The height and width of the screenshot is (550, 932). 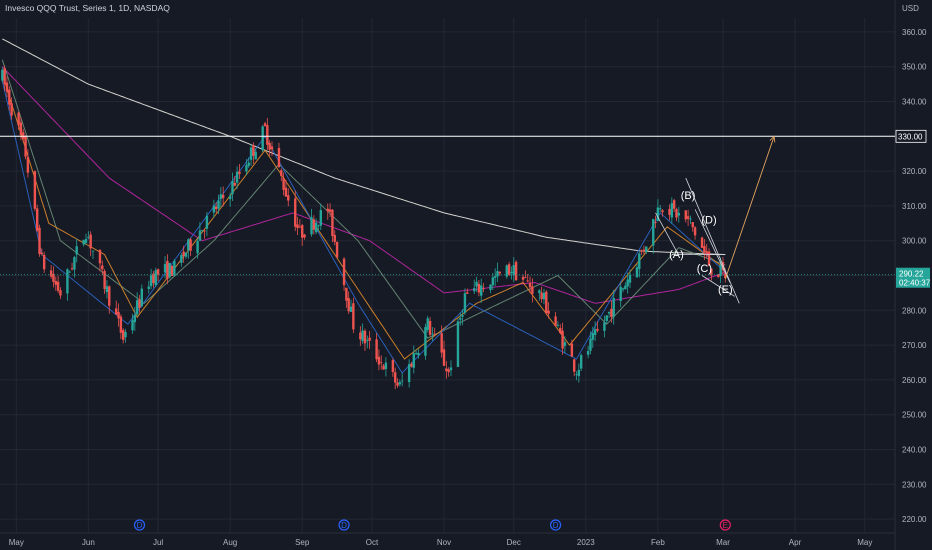 What do you see at coordinates (302, 542) in the screenshot?
I see `x-tick-label: Sep` at bounding box center [302, 542].